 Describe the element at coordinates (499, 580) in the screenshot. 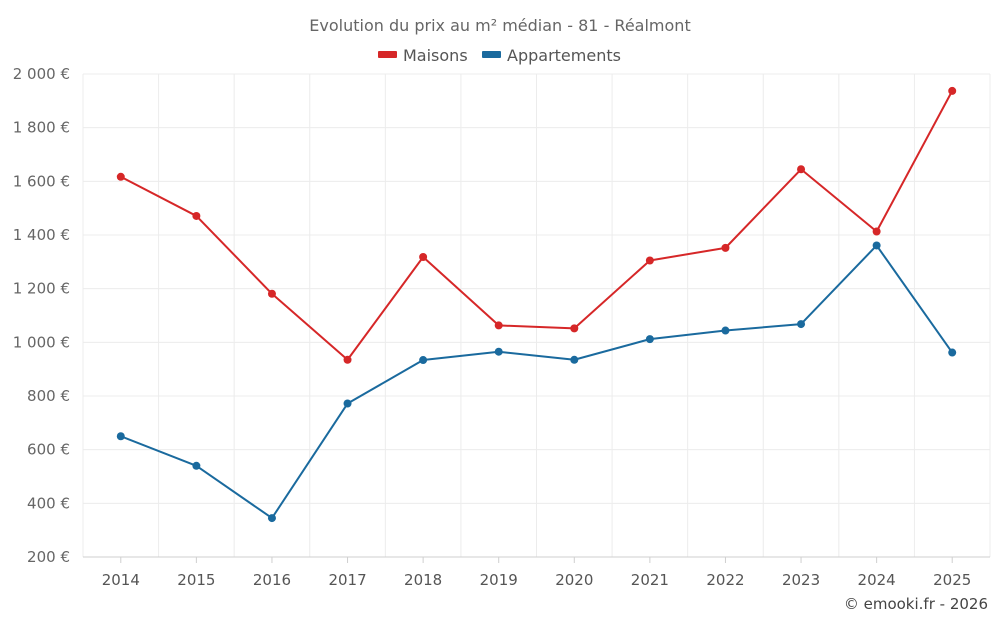

I see `x-tick-label: 2019` at that location.